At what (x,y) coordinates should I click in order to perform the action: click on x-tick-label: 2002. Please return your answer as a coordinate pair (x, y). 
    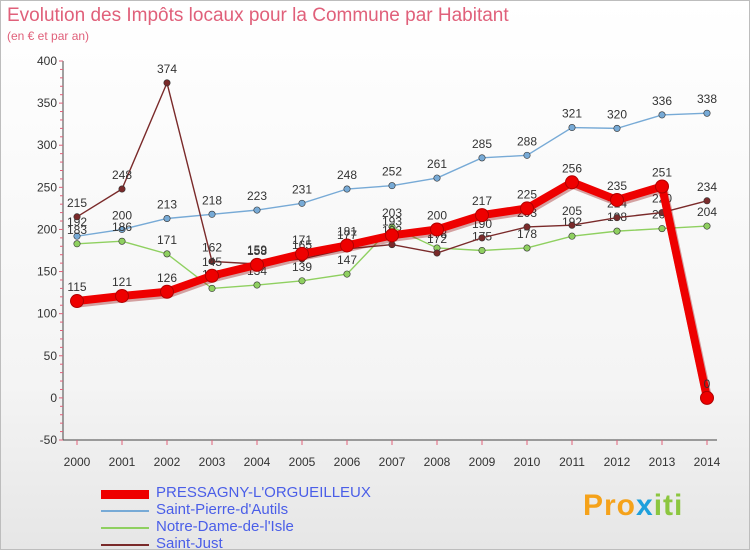
    Looking at the image, I should click on (167, 462).